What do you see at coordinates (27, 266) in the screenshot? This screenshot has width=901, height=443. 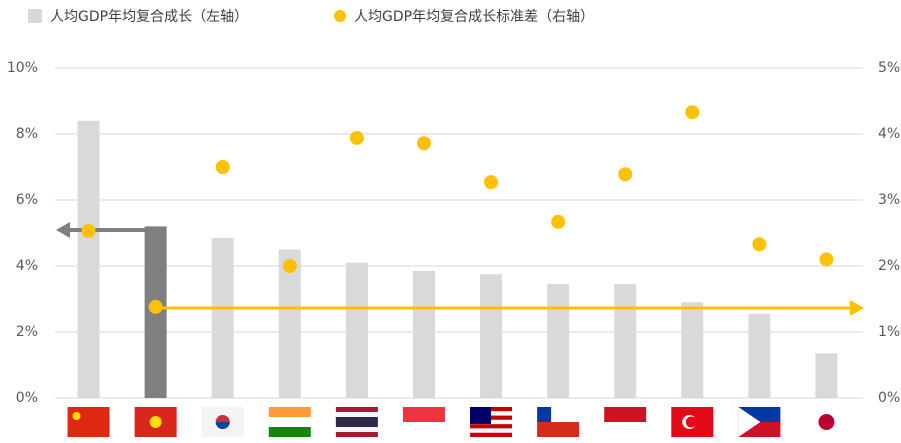 I see `y-tick-label: 4%` at bounding box center [27, 266].